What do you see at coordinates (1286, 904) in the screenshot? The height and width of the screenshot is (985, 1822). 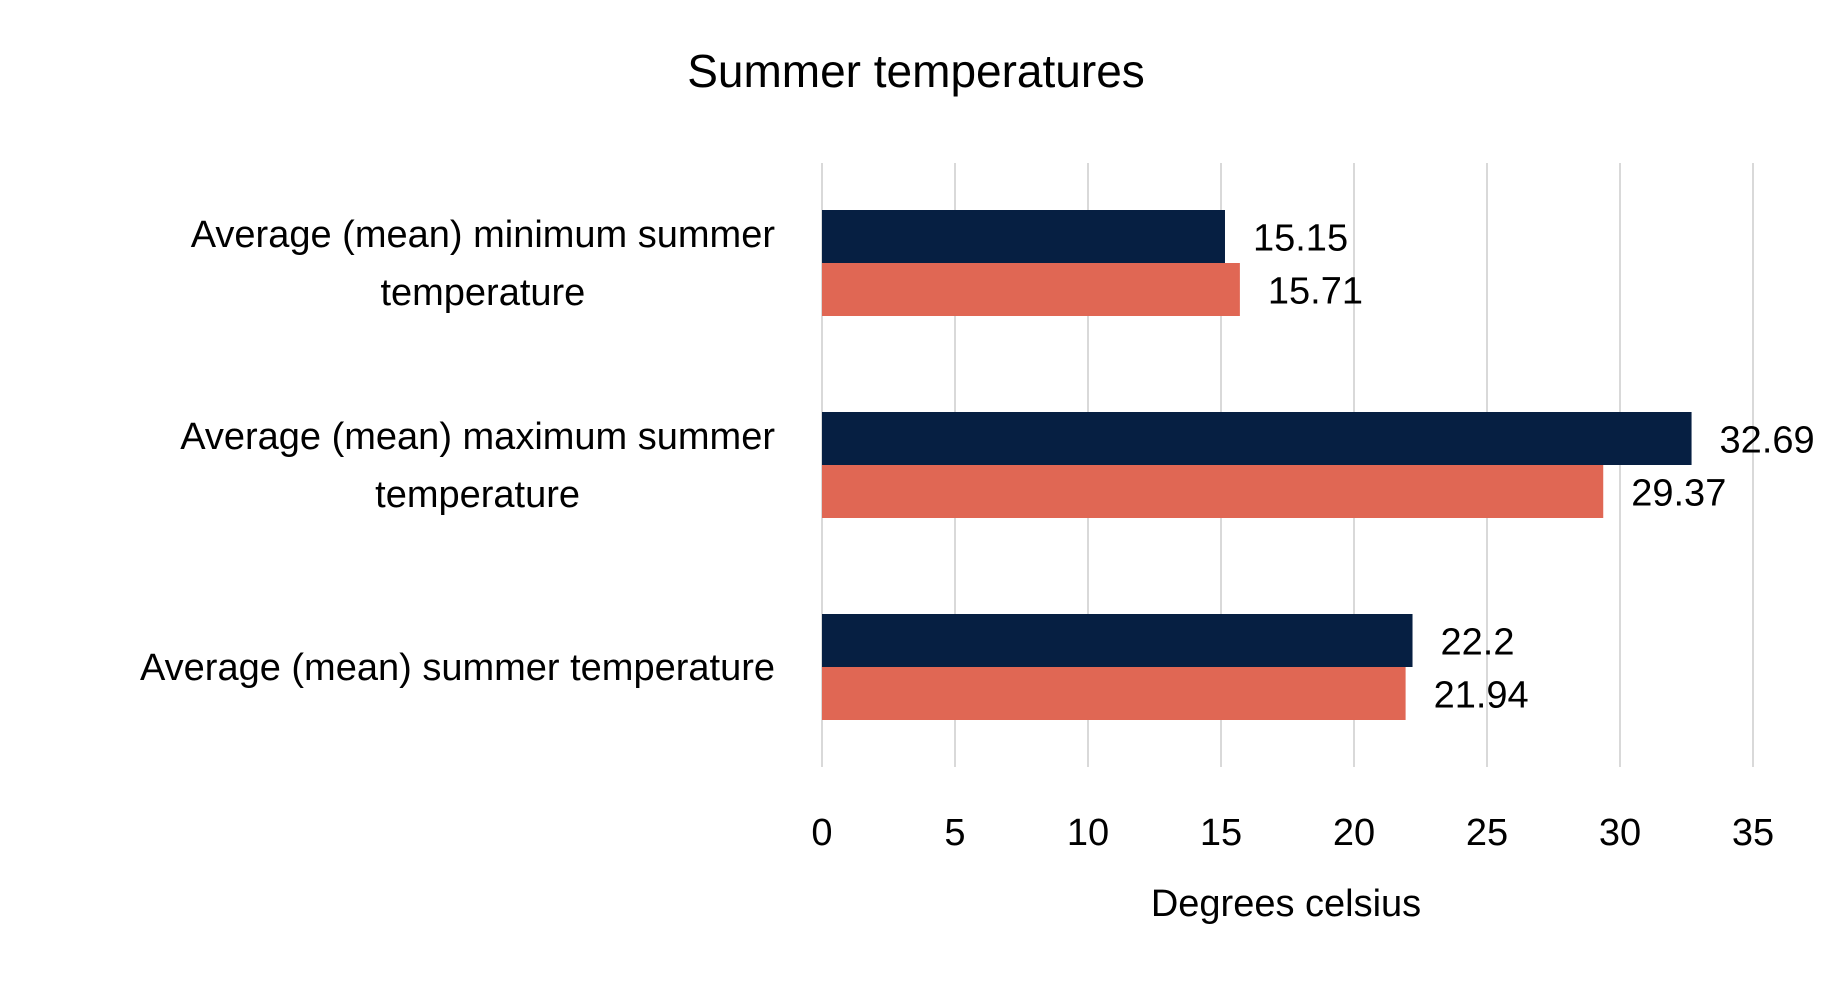 I see `x-axis-label: Degrees celsius` at bounding box center [1286, 904].